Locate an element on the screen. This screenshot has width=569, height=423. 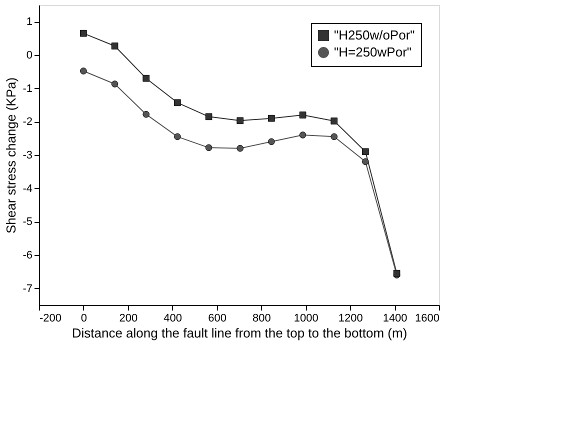
x-tick-label: 1600 is located at coordinates (427, 318).